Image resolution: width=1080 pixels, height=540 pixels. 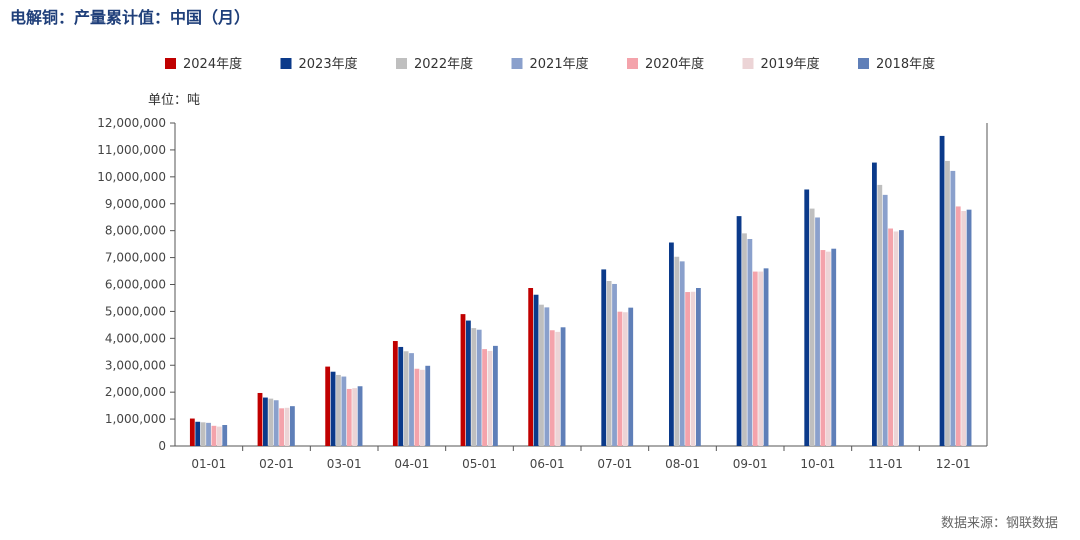 I want to click on x-tick-label: 02-01, so click(x=276, y=464).